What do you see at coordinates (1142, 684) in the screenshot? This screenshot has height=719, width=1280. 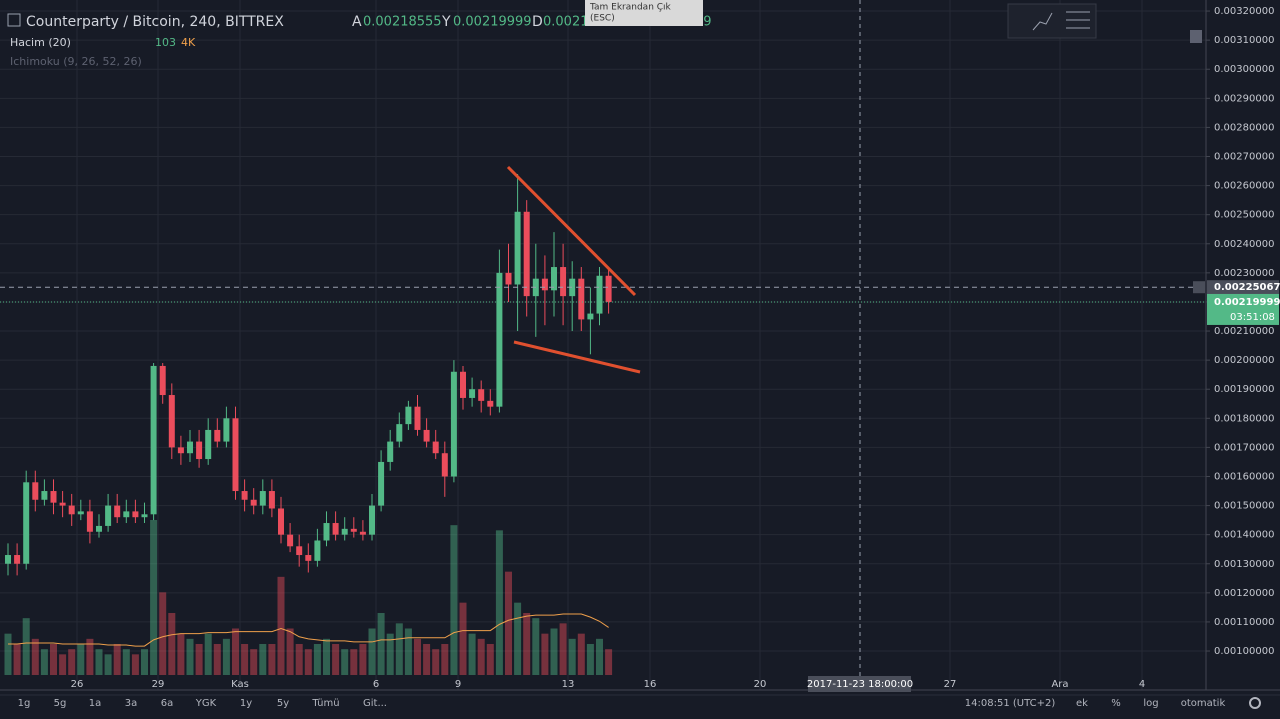 I see `x-tick-label: 4` at bounding box center [1142, 684].